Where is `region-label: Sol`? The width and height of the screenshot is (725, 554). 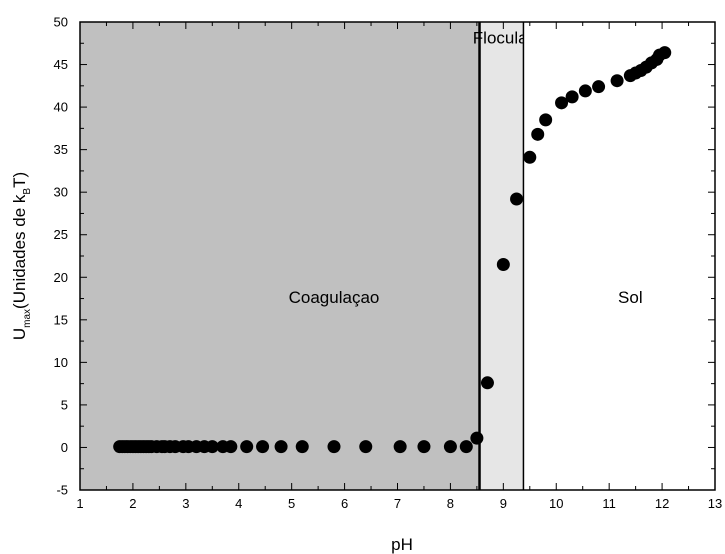 region-label: Sol is located at coordinates (630, 297).